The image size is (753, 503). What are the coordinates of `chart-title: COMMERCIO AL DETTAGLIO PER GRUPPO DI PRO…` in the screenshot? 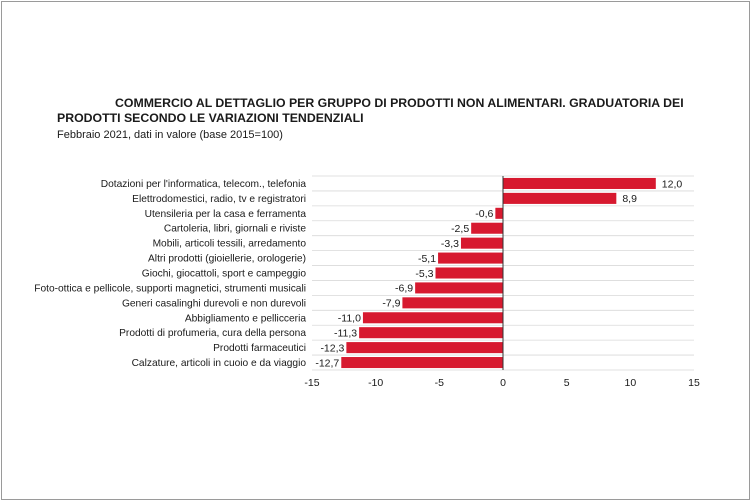 It's located at (370, 110).